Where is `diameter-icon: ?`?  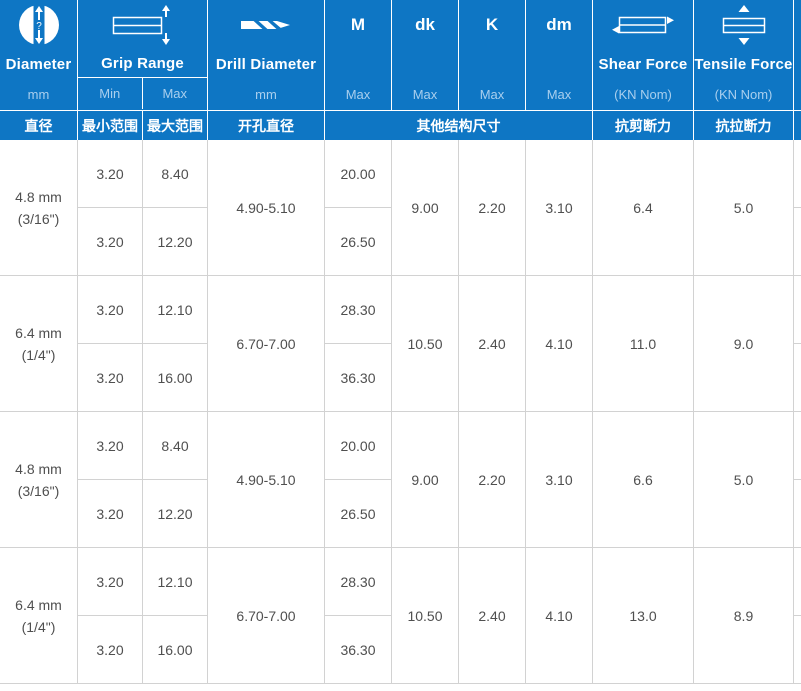 diameter-icon: ? is located at coordinates (38, 25).